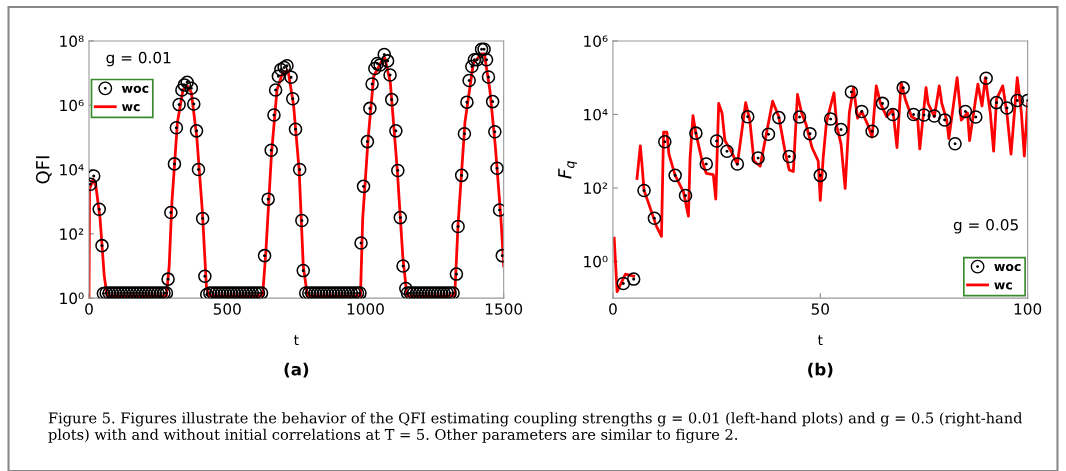 The width and height of the screenshot is (1066, 471). I want to click on x-tick-label: 50, so click(820, 309).